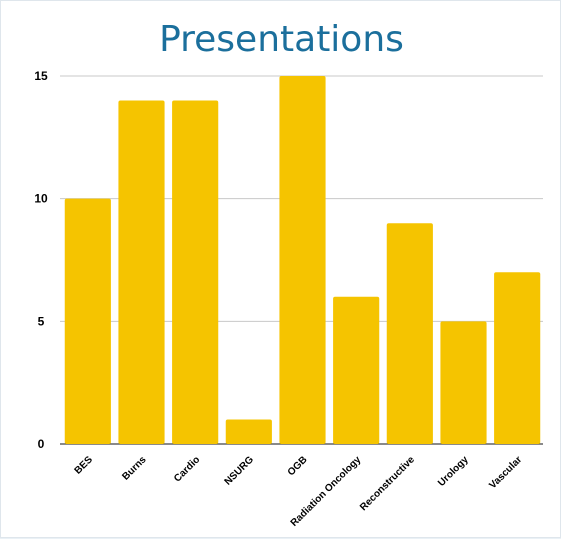 Image resolution: width=561 pixels, height=539 pixels. What do you see at coordinates (41, 76) in the screenshot?
I see `y-tick-label: 15` at bounding box center [41, 76].